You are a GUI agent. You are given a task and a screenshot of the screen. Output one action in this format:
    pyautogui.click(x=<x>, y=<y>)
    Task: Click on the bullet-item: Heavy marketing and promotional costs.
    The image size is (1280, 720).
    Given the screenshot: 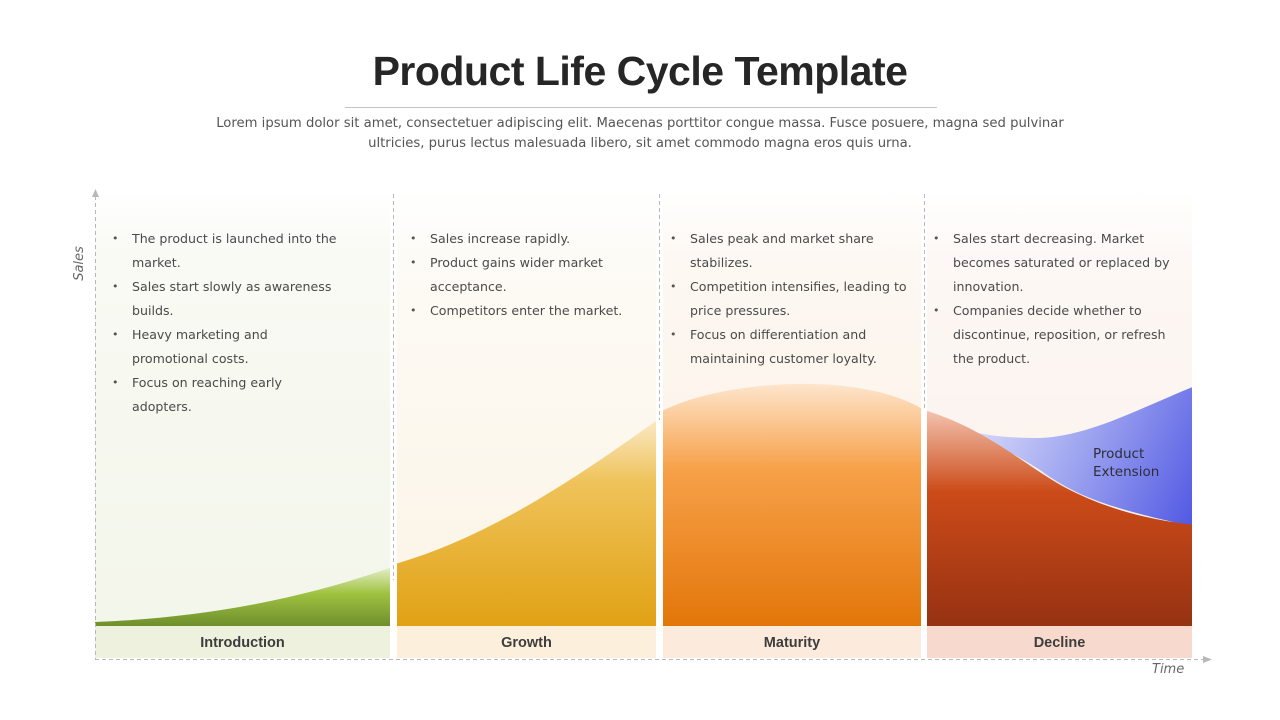 What is the action you would take?
    pyautogui.click(x=227, y=347)
    